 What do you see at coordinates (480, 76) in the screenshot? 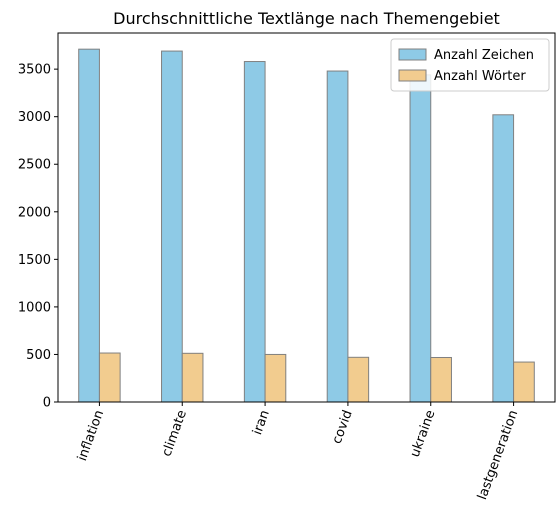
I see `legend-label: Anzahl Wörter` at bounding box center [480, 76].